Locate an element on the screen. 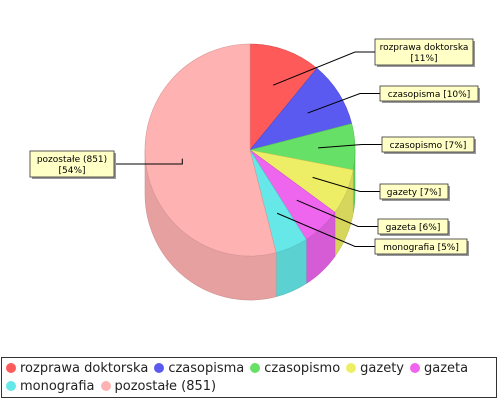 The width and height of the screenshot is (500, 400). callout-1: czasopisma [10%] is located at coordinates (393, 99).